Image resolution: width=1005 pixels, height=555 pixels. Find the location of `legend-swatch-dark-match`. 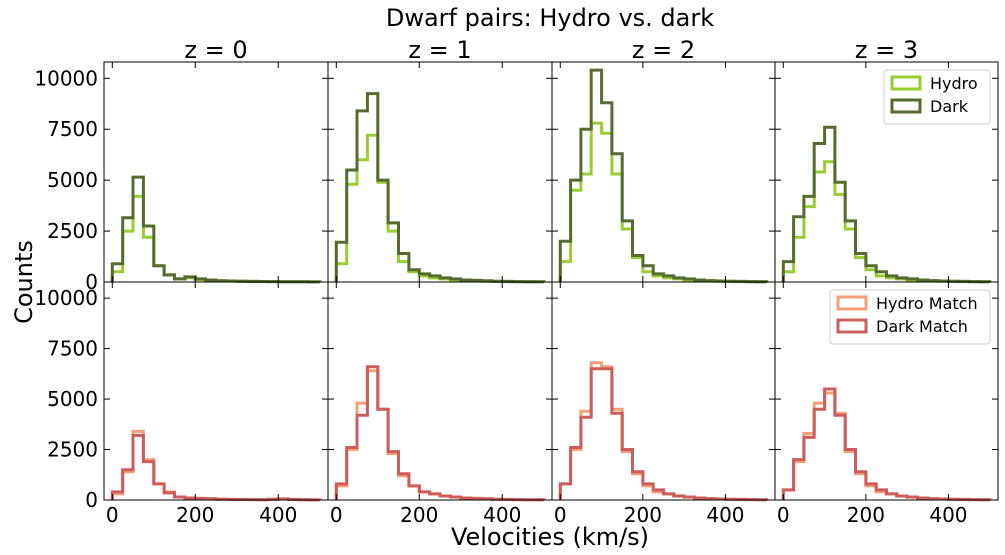

legend-swatch-dark-match is located at coordinates (852, 326).